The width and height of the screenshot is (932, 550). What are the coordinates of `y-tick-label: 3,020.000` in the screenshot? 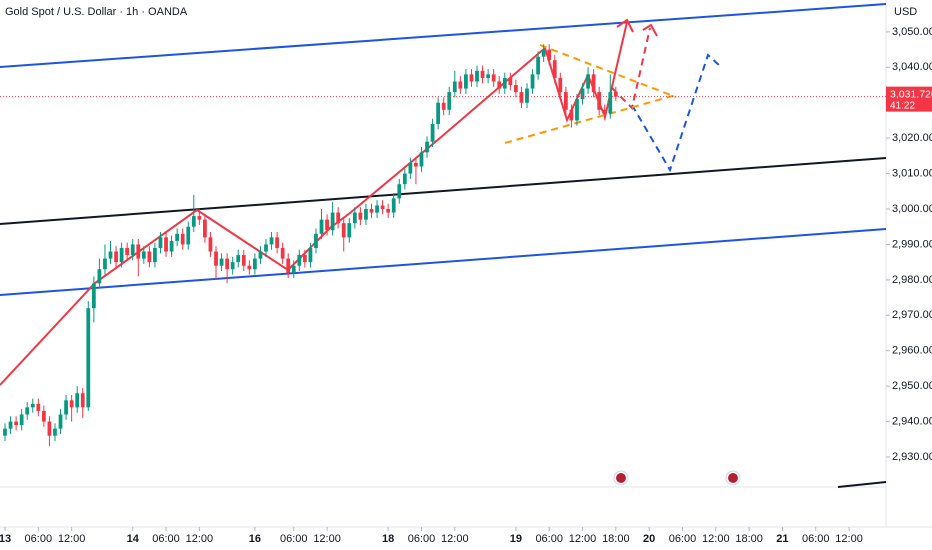 It's located at (912, 138).